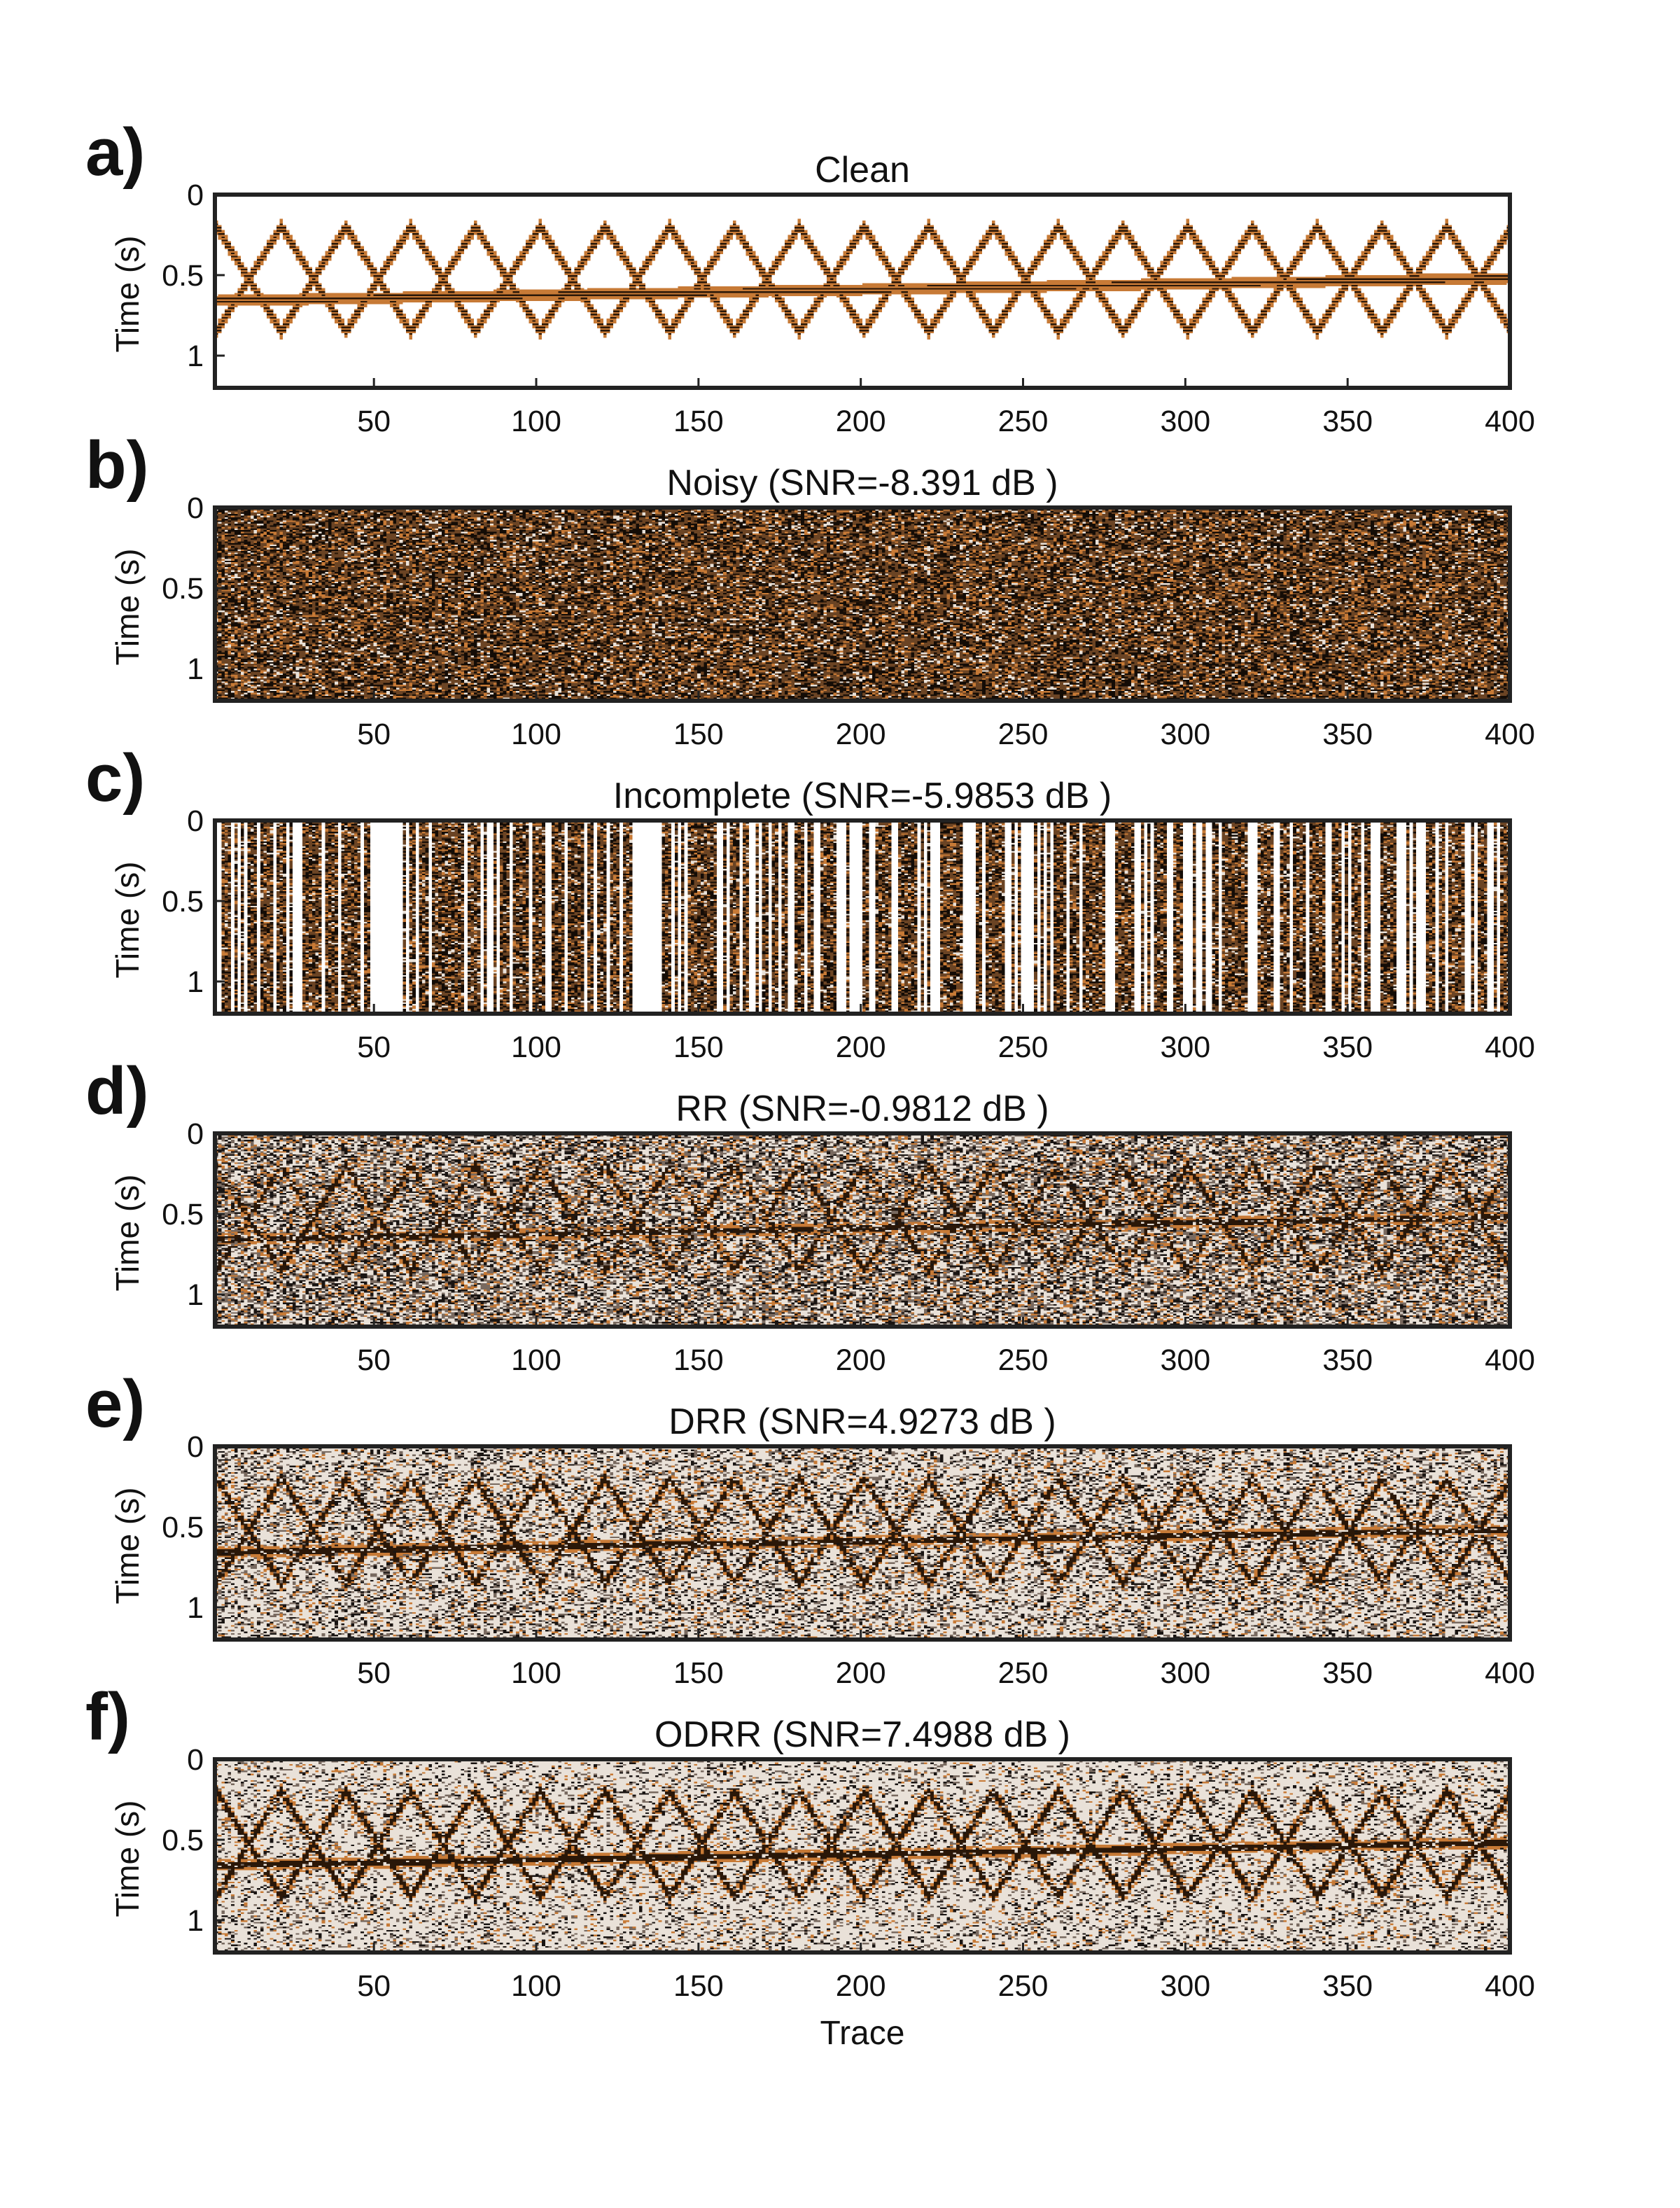 Image resolution: width=1680 pixels, height=2208 pixels. I want to click on panel-label-a: a), so click(115, 153).